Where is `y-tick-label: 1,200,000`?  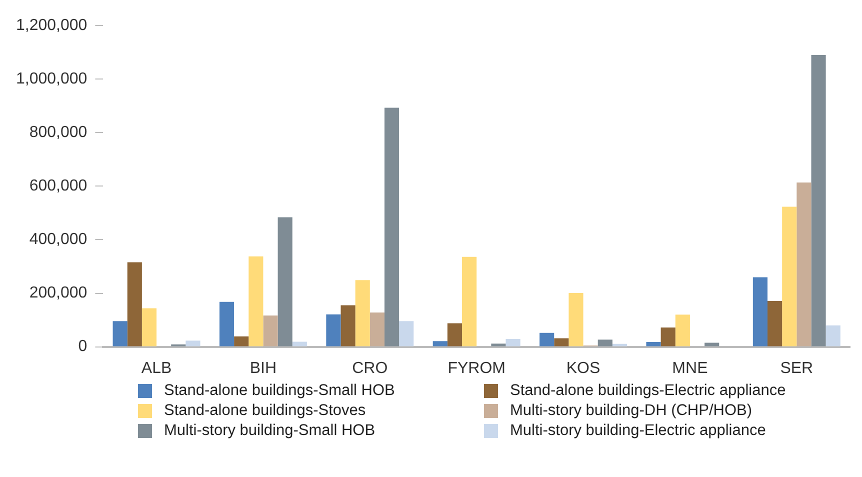
y-tick-label: 1,200,000 is located at coordinates (52, 25).